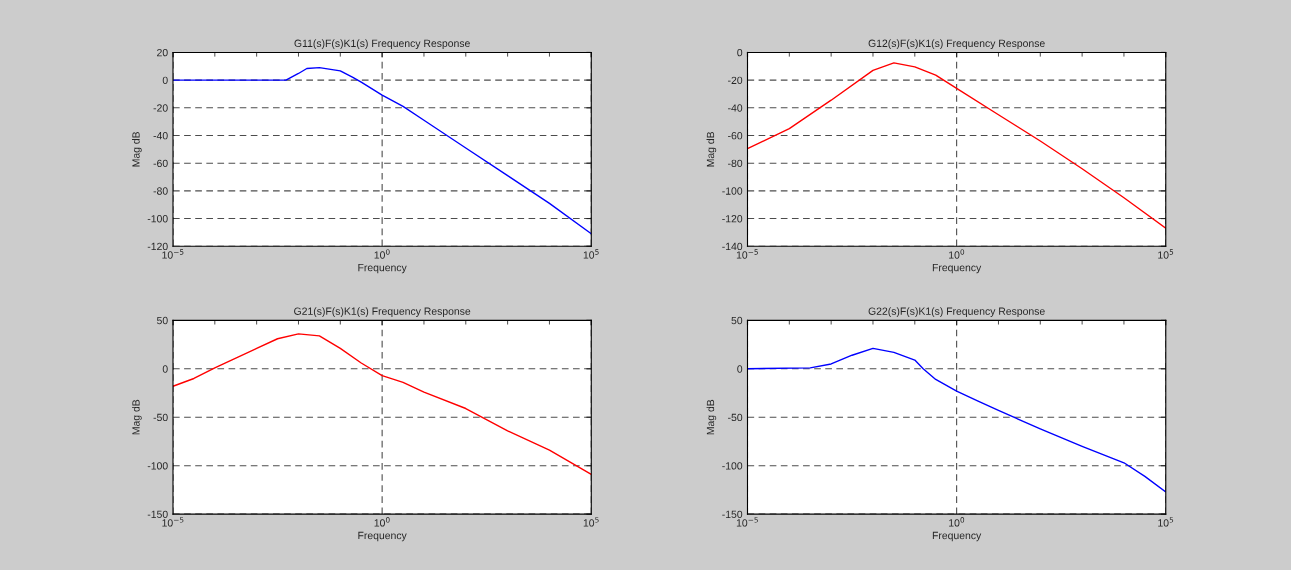 The height and width of the screenshot is (570, 1291). Describe the element at coordinates (956, 44) in the screenshot. I see `chart-title: G12(s)F(s)K1(s) Frequency Response` at that location.